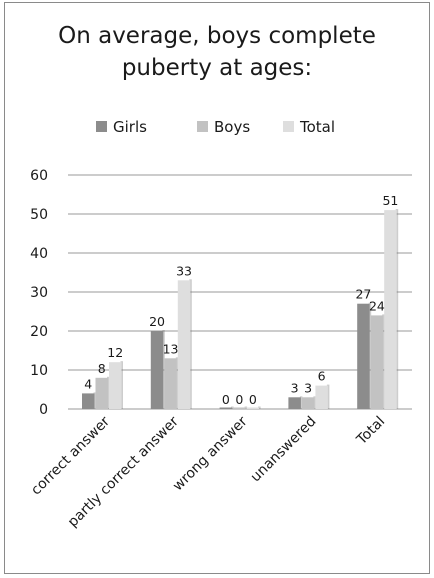  I want to click on data-label: 4, so click(88, 383).